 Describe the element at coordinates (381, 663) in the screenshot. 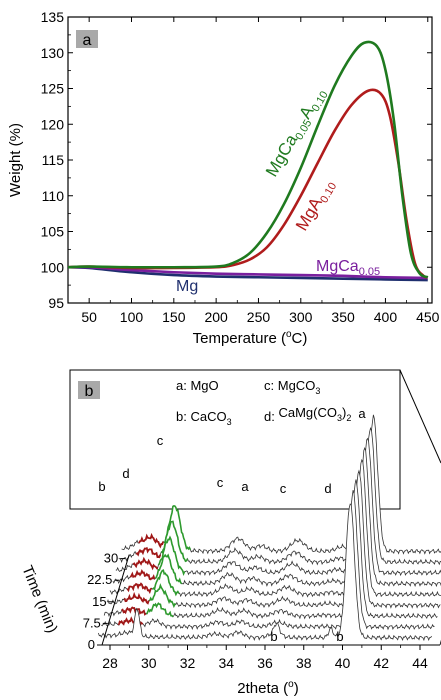

I see `panel-b-xtick-label: 42` at that location.